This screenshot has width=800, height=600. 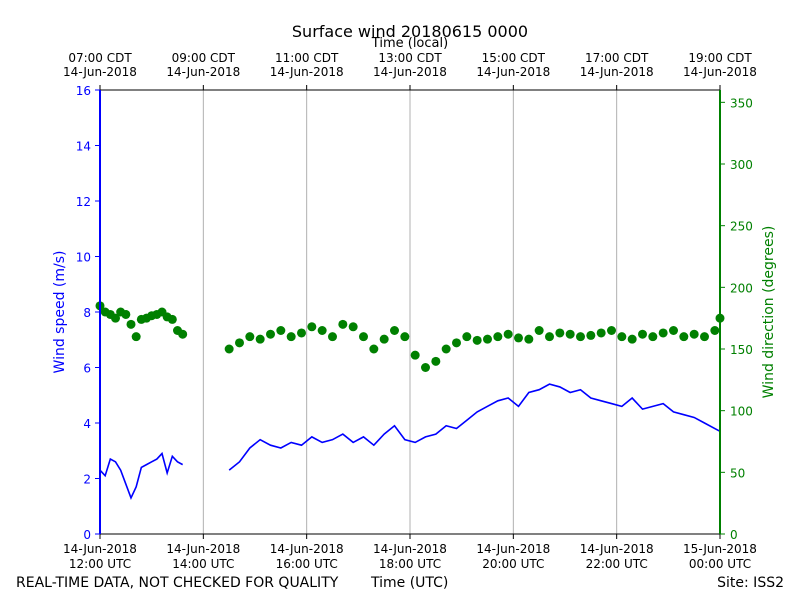 I want to click on y-right-tick-label: 250, so click(x=741, y=227).